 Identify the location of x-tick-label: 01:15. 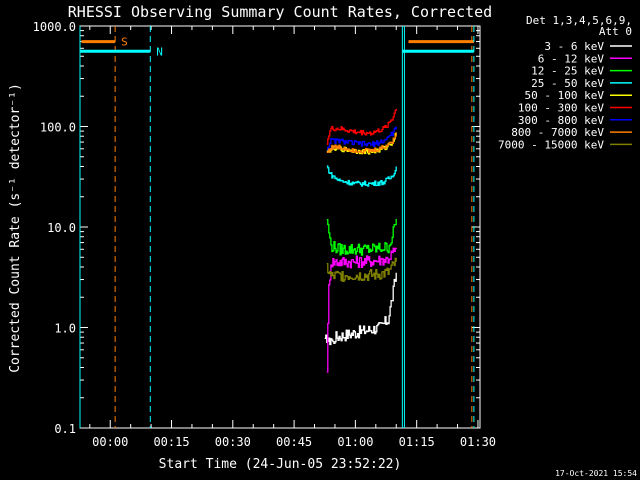
(417, 442).